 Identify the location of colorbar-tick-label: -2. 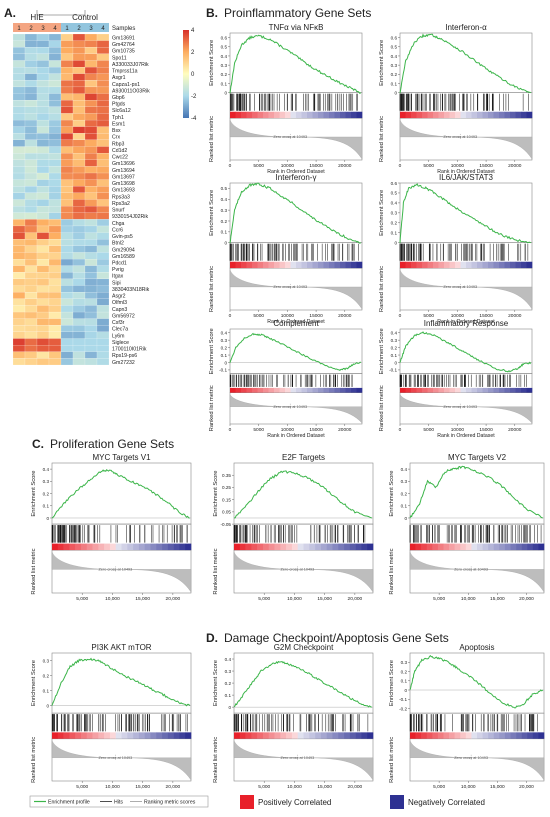
(194, 97).